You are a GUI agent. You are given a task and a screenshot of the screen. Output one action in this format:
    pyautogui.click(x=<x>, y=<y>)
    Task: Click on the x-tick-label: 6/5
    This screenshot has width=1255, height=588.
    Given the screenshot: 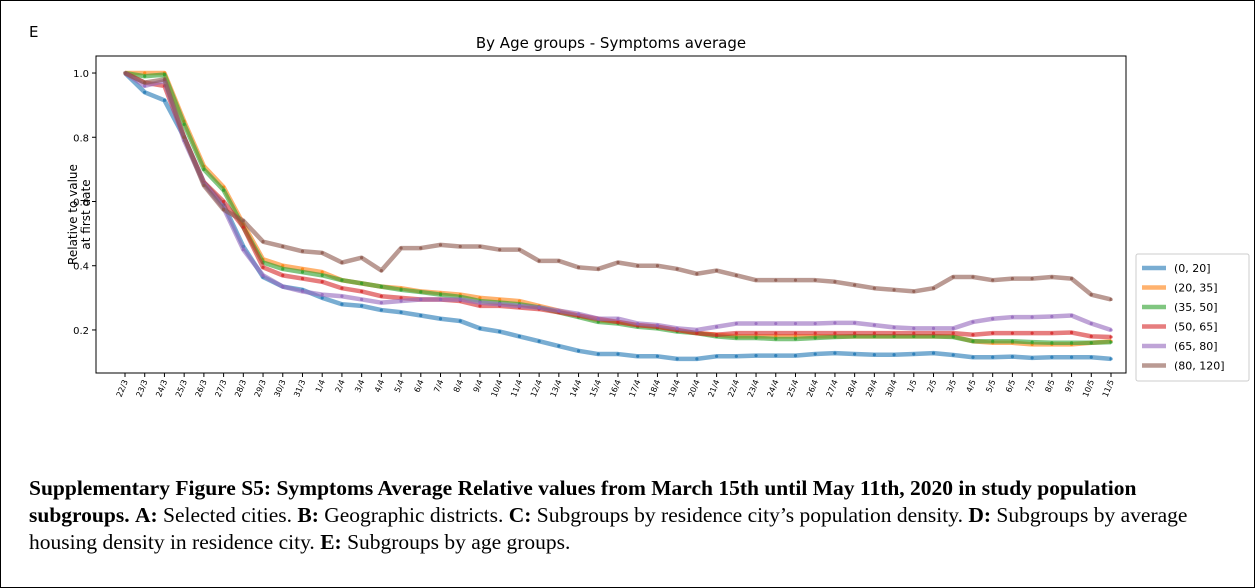 What is the action you would take?
    pyautogui.click(x=1010, y=385)
    